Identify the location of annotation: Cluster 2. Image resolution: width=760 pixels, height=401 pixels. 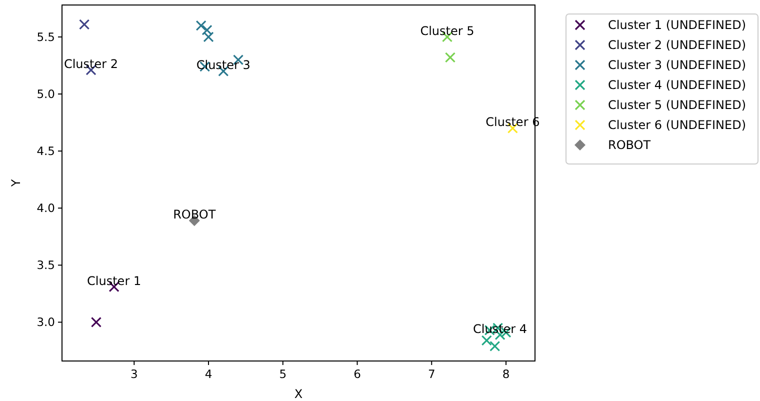
(91, 64).